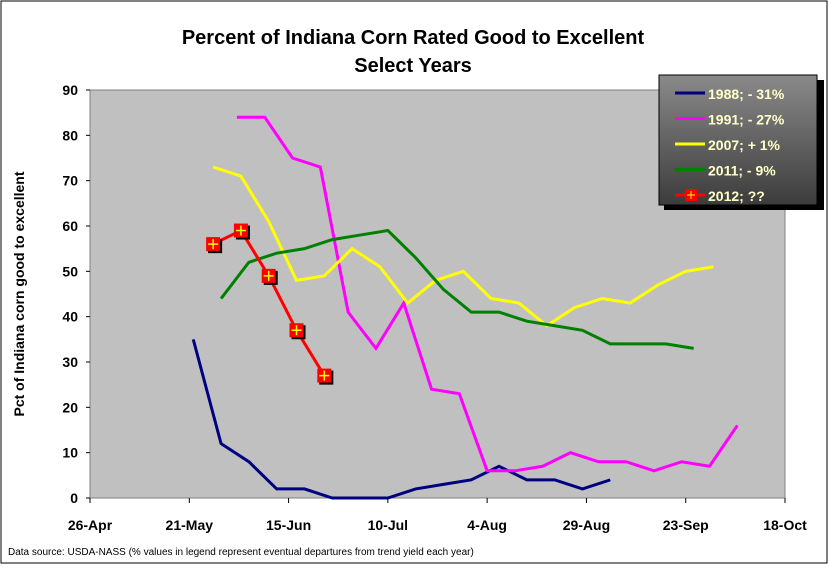 The width and height of the screenshot is (829, 570). What do you see at coordinates (70, 453) in the screenshot?
I see `y-tick-label: 10` at bounding box center [70, 453].